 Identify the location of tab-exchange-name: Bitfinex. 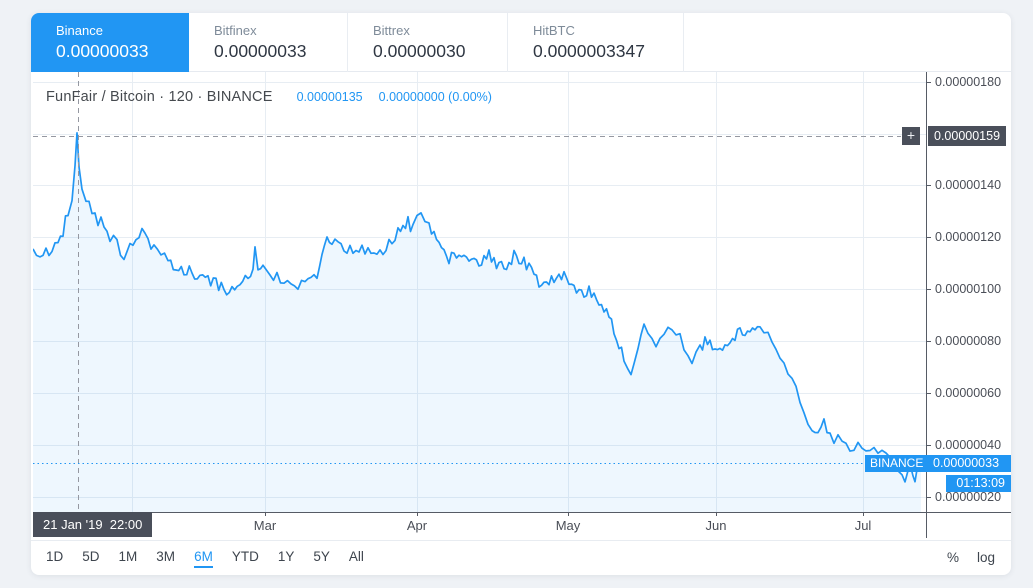
(235, 30).